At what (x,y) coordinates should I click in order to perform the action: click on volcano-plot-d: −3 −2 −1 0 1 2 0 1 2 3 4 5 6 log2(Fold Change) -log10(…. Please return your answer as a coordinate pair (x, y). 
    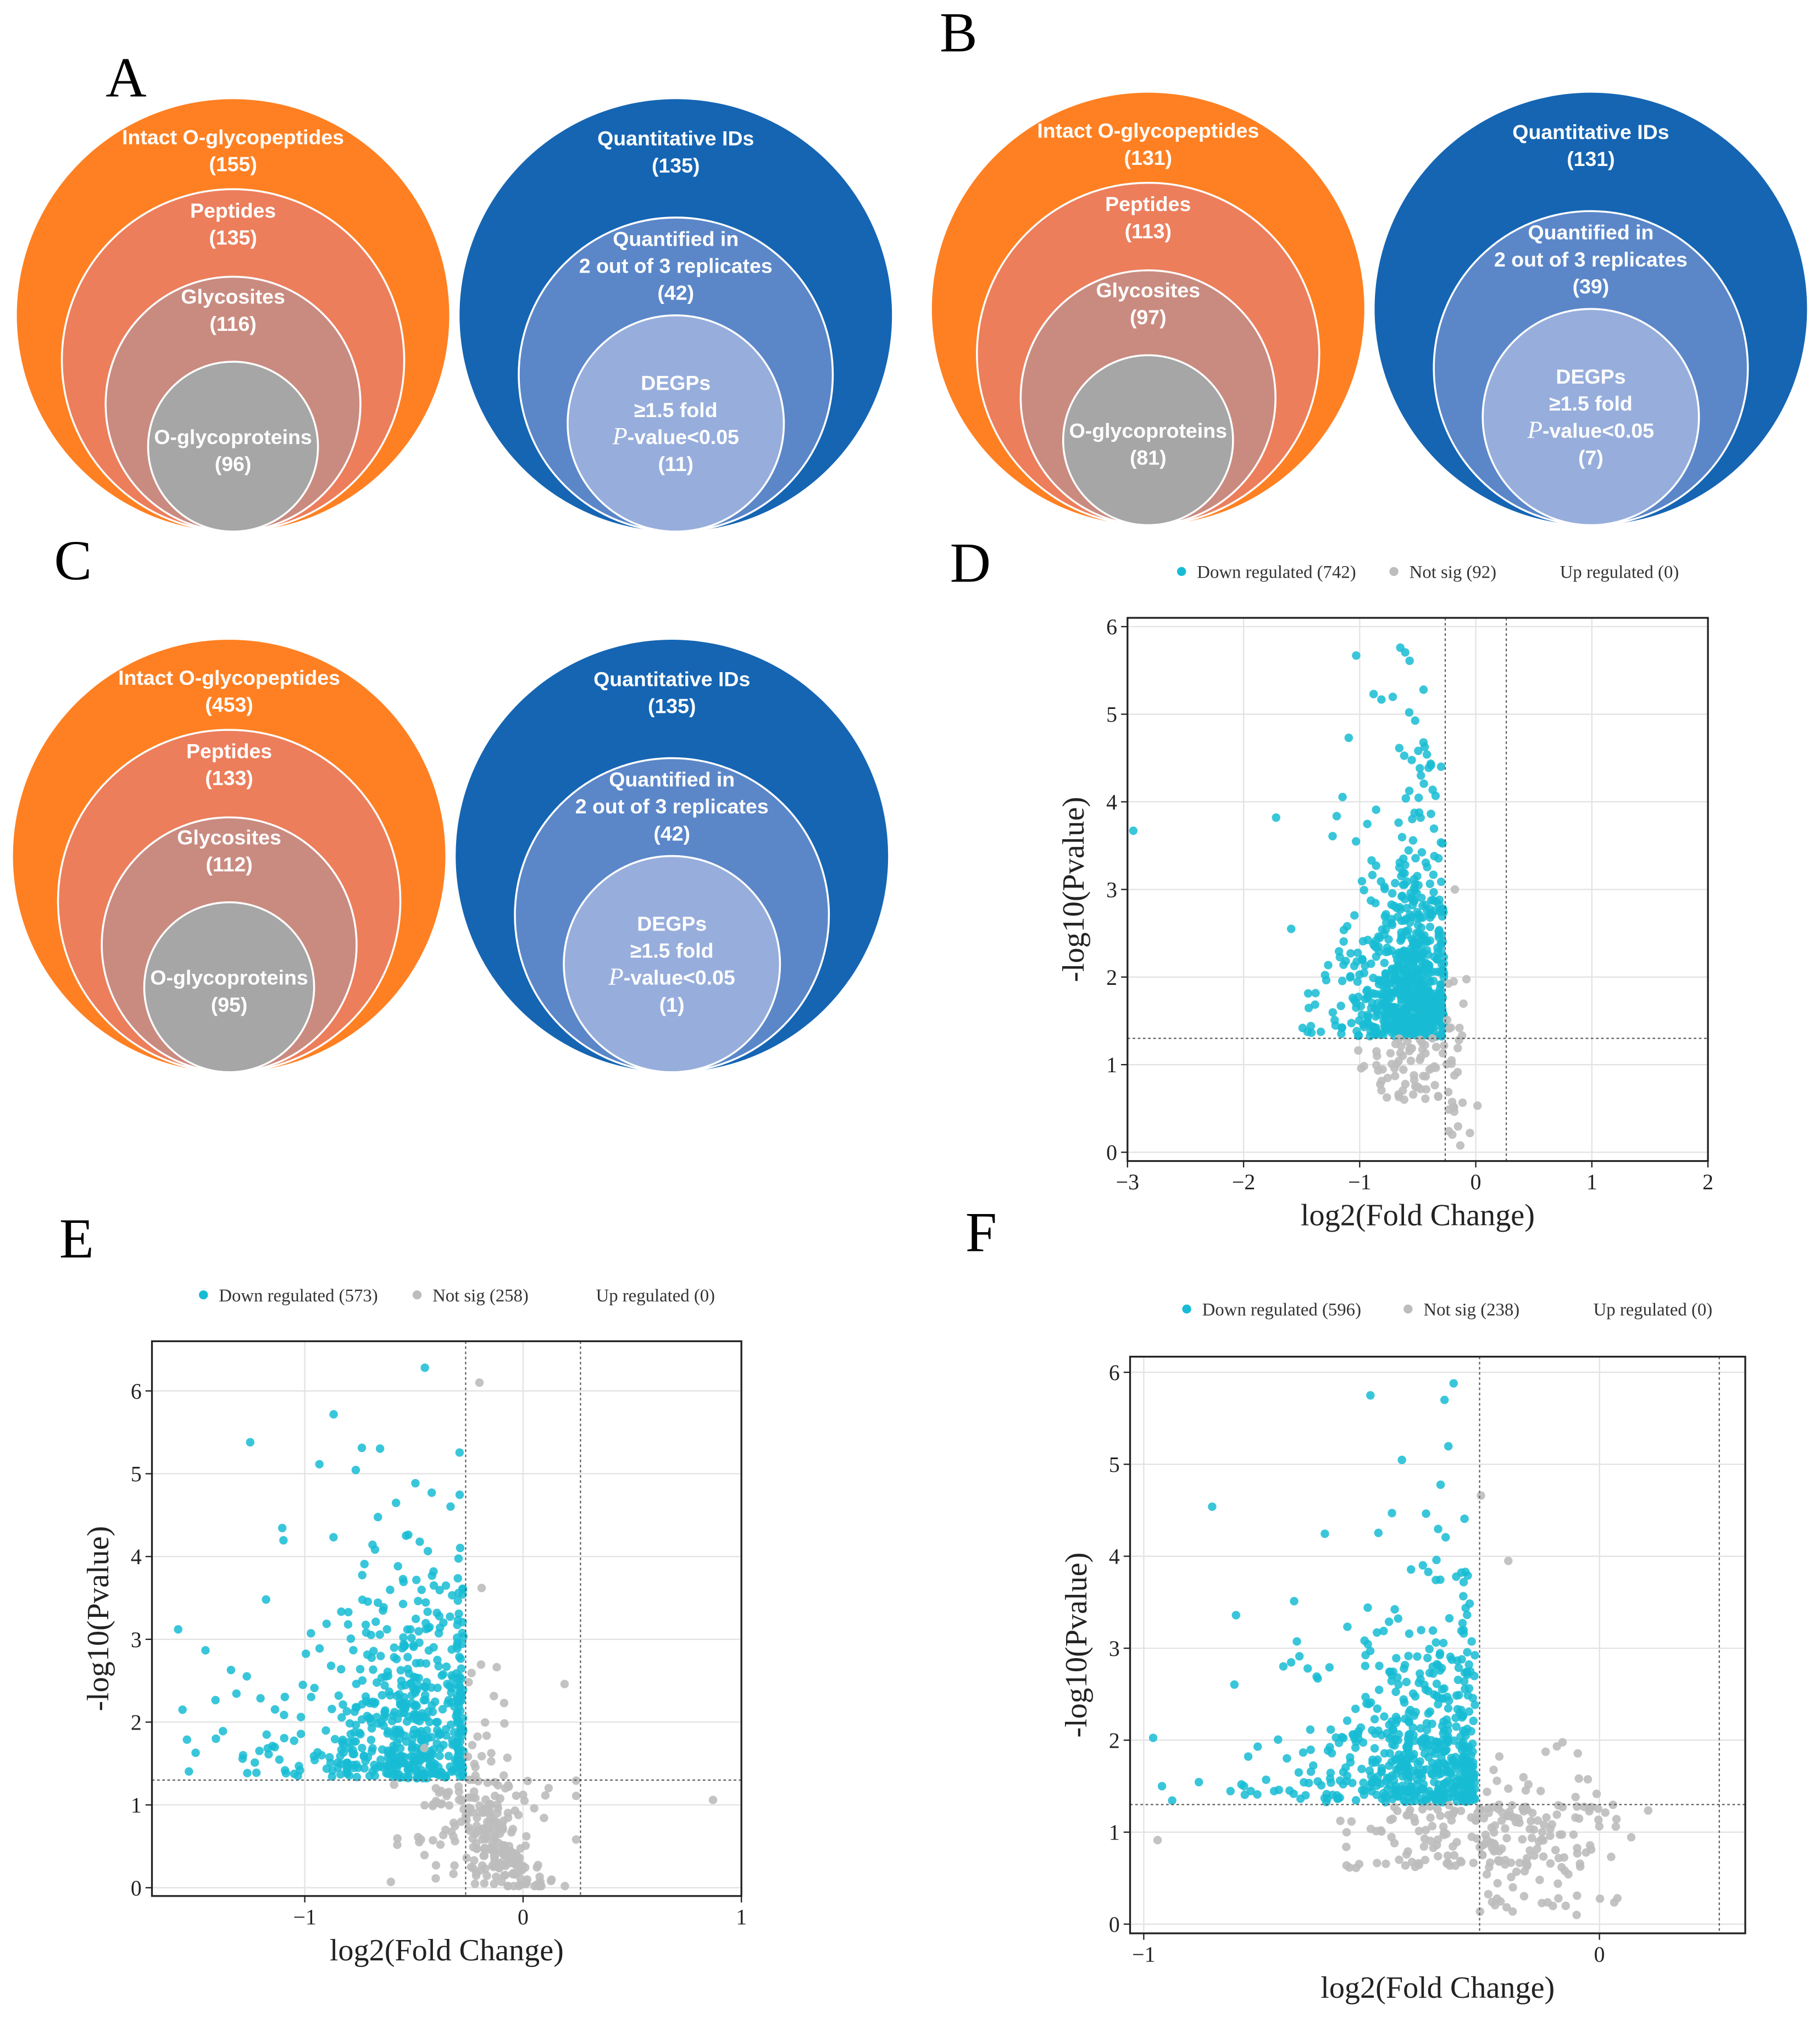
    Looking at the image, I should click on (1385, 898).